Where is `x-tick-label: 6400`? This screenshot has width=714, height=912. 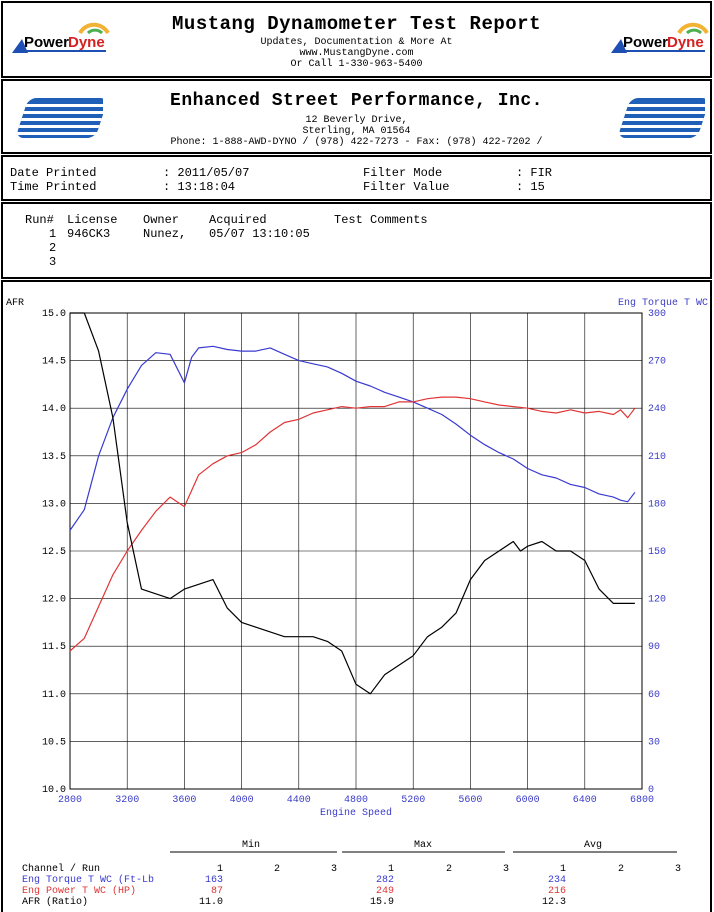
x-tick-label: 6400 is located at coordinates (585, 800).